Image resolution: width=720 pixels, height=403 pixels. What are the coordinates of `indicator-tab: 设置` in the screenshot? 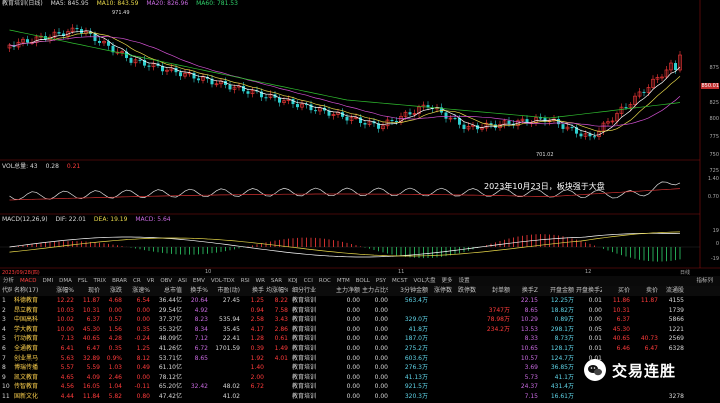 It's located at (464, 281).